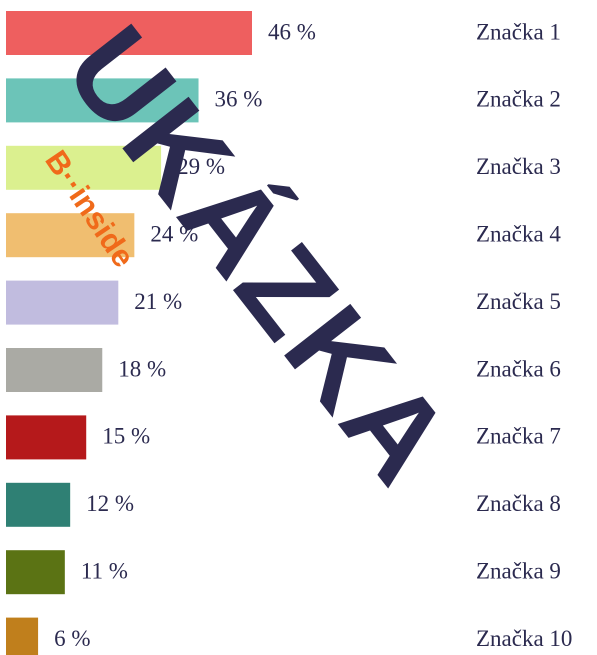 The image size is (597, 655). I want to click on category-label: Značka 1, so click(518, 31).